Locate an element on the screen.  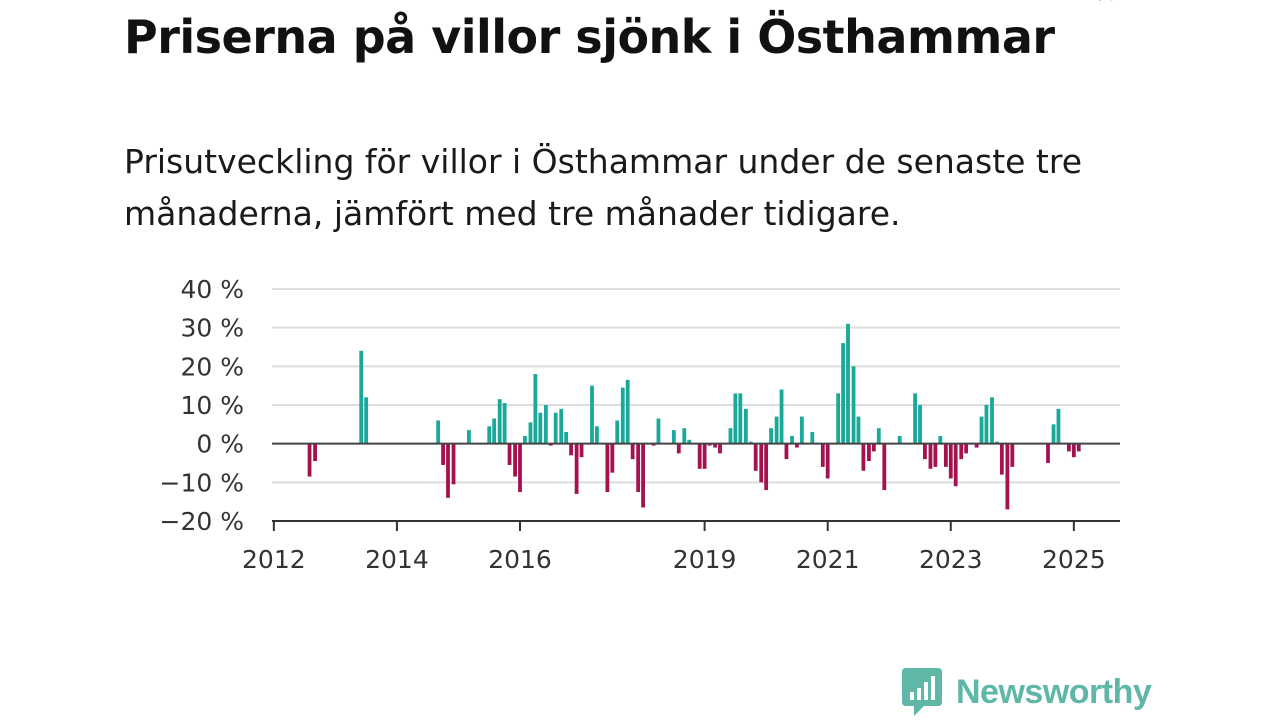
y-tick-label: 20 % is located at coordinates (212, 366).